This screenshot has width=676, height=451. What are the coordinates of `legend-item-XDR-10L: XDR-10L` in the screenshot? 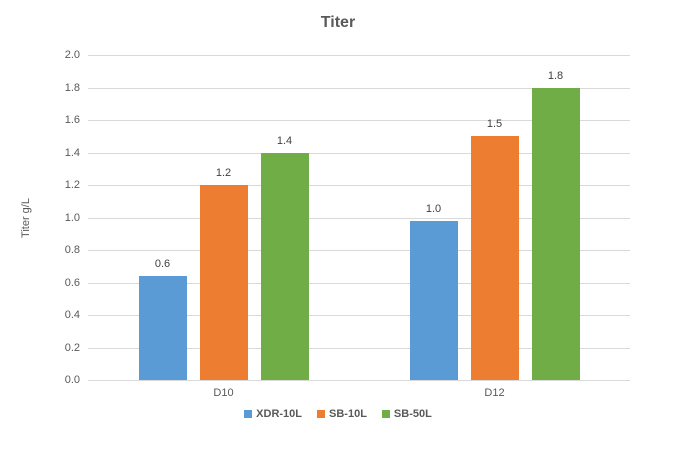 It's located at (273, 414).